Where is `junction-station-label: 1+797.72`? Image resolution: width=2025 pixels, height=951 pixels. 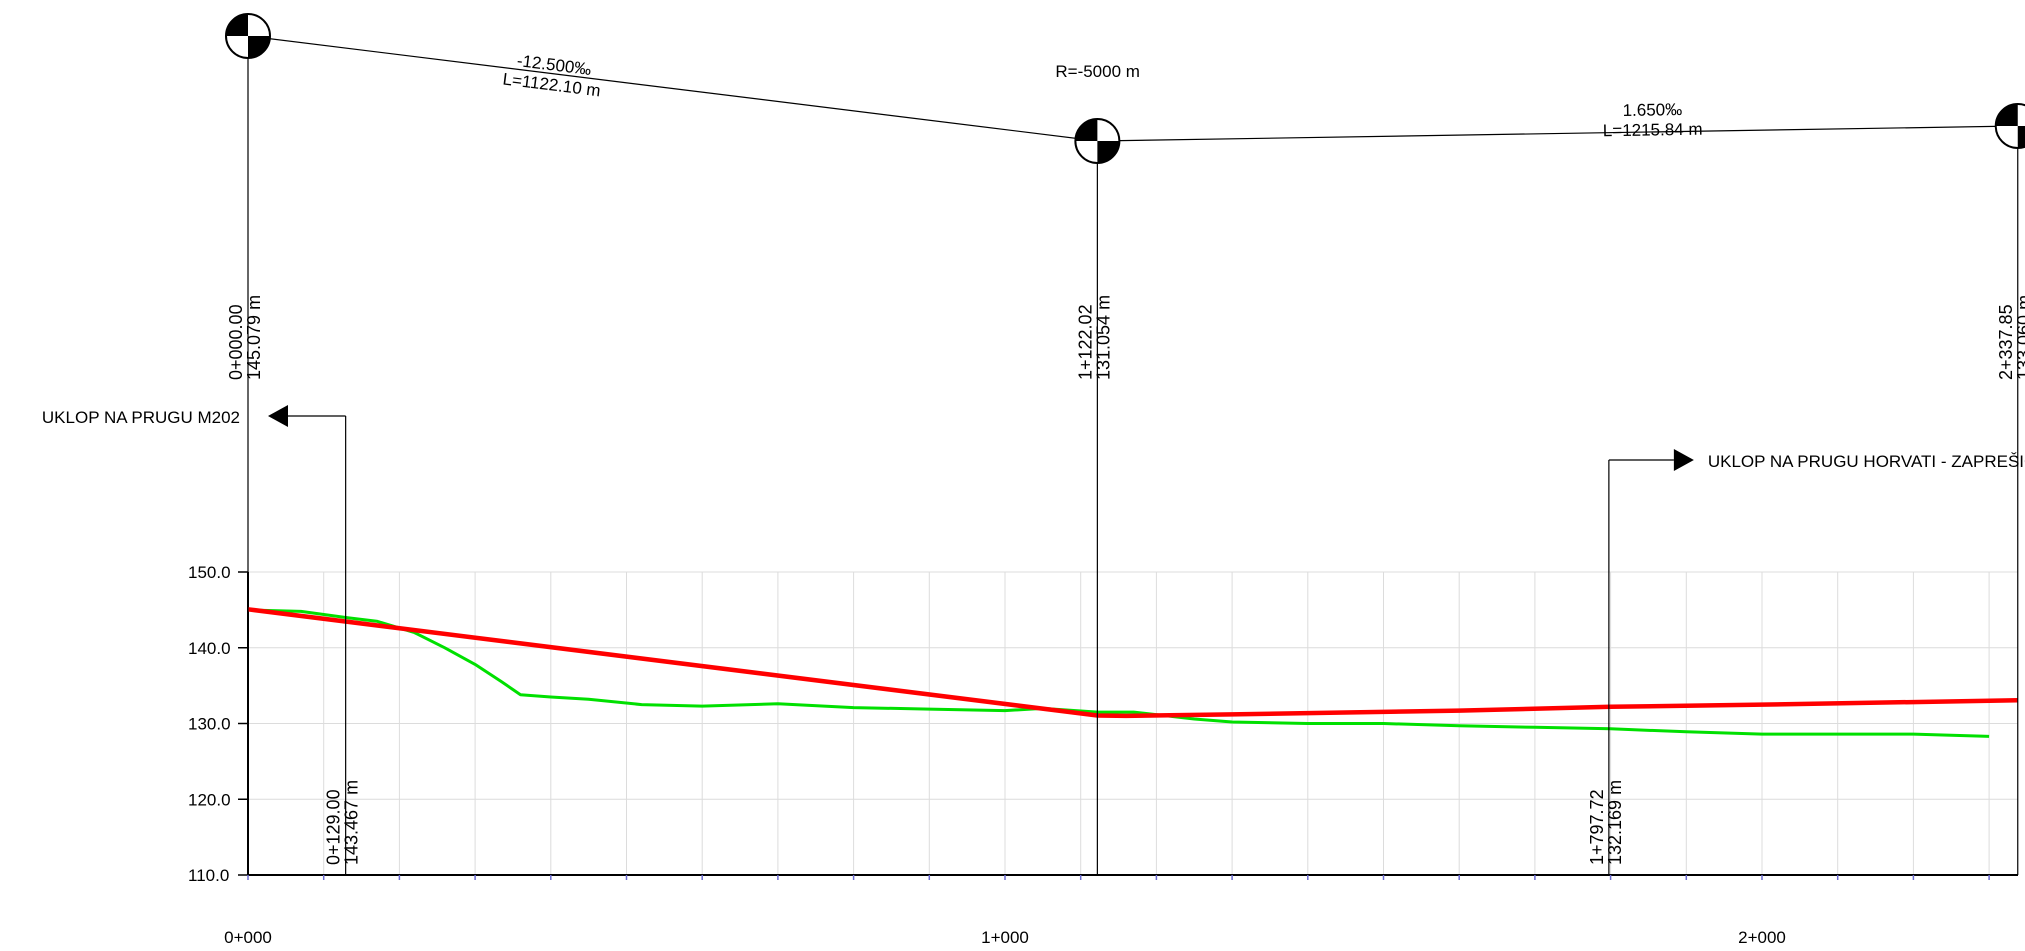 junction-station-label: 1+797.72 is located at coordinates (1597, 827).